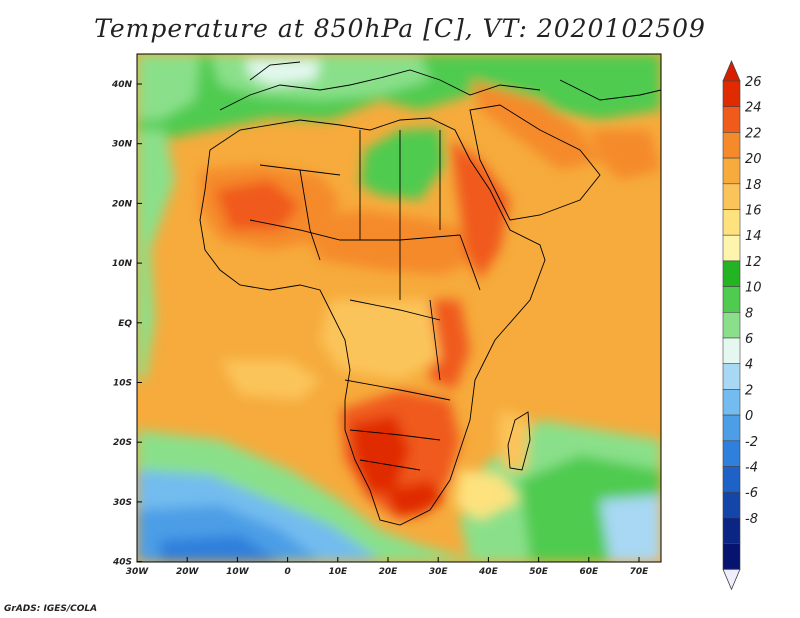  Describe the element at coordinates (753, 159) in the screenshot. I see `colorbar-label: 20` at that location.